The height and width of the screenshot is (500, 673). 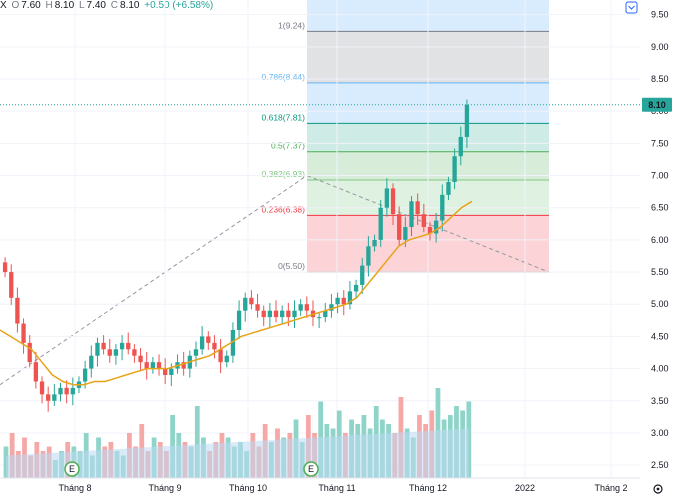 What do you see at coordinates (64, 5) in the screenshot?
I see `high-value: 8.10` at bounding box center [64, 5].